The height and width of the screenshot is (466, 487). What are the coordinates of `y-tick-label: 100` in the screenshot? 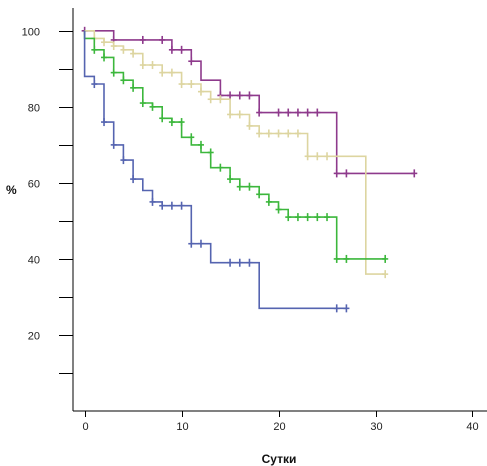 It's located at (31, 33).